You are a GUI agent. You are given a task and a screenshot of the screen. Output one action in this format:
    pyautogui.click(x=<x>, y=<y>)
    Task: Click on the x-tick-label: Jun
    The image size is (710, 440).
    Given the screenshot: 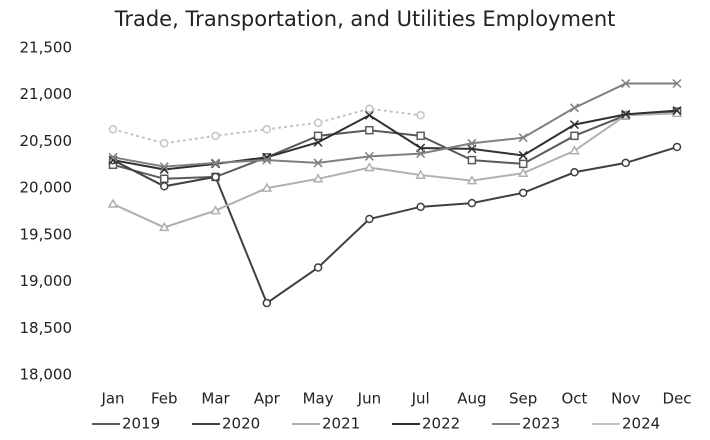 What is the action you would take?
    pyautogui.click(x=369, y=399)
    